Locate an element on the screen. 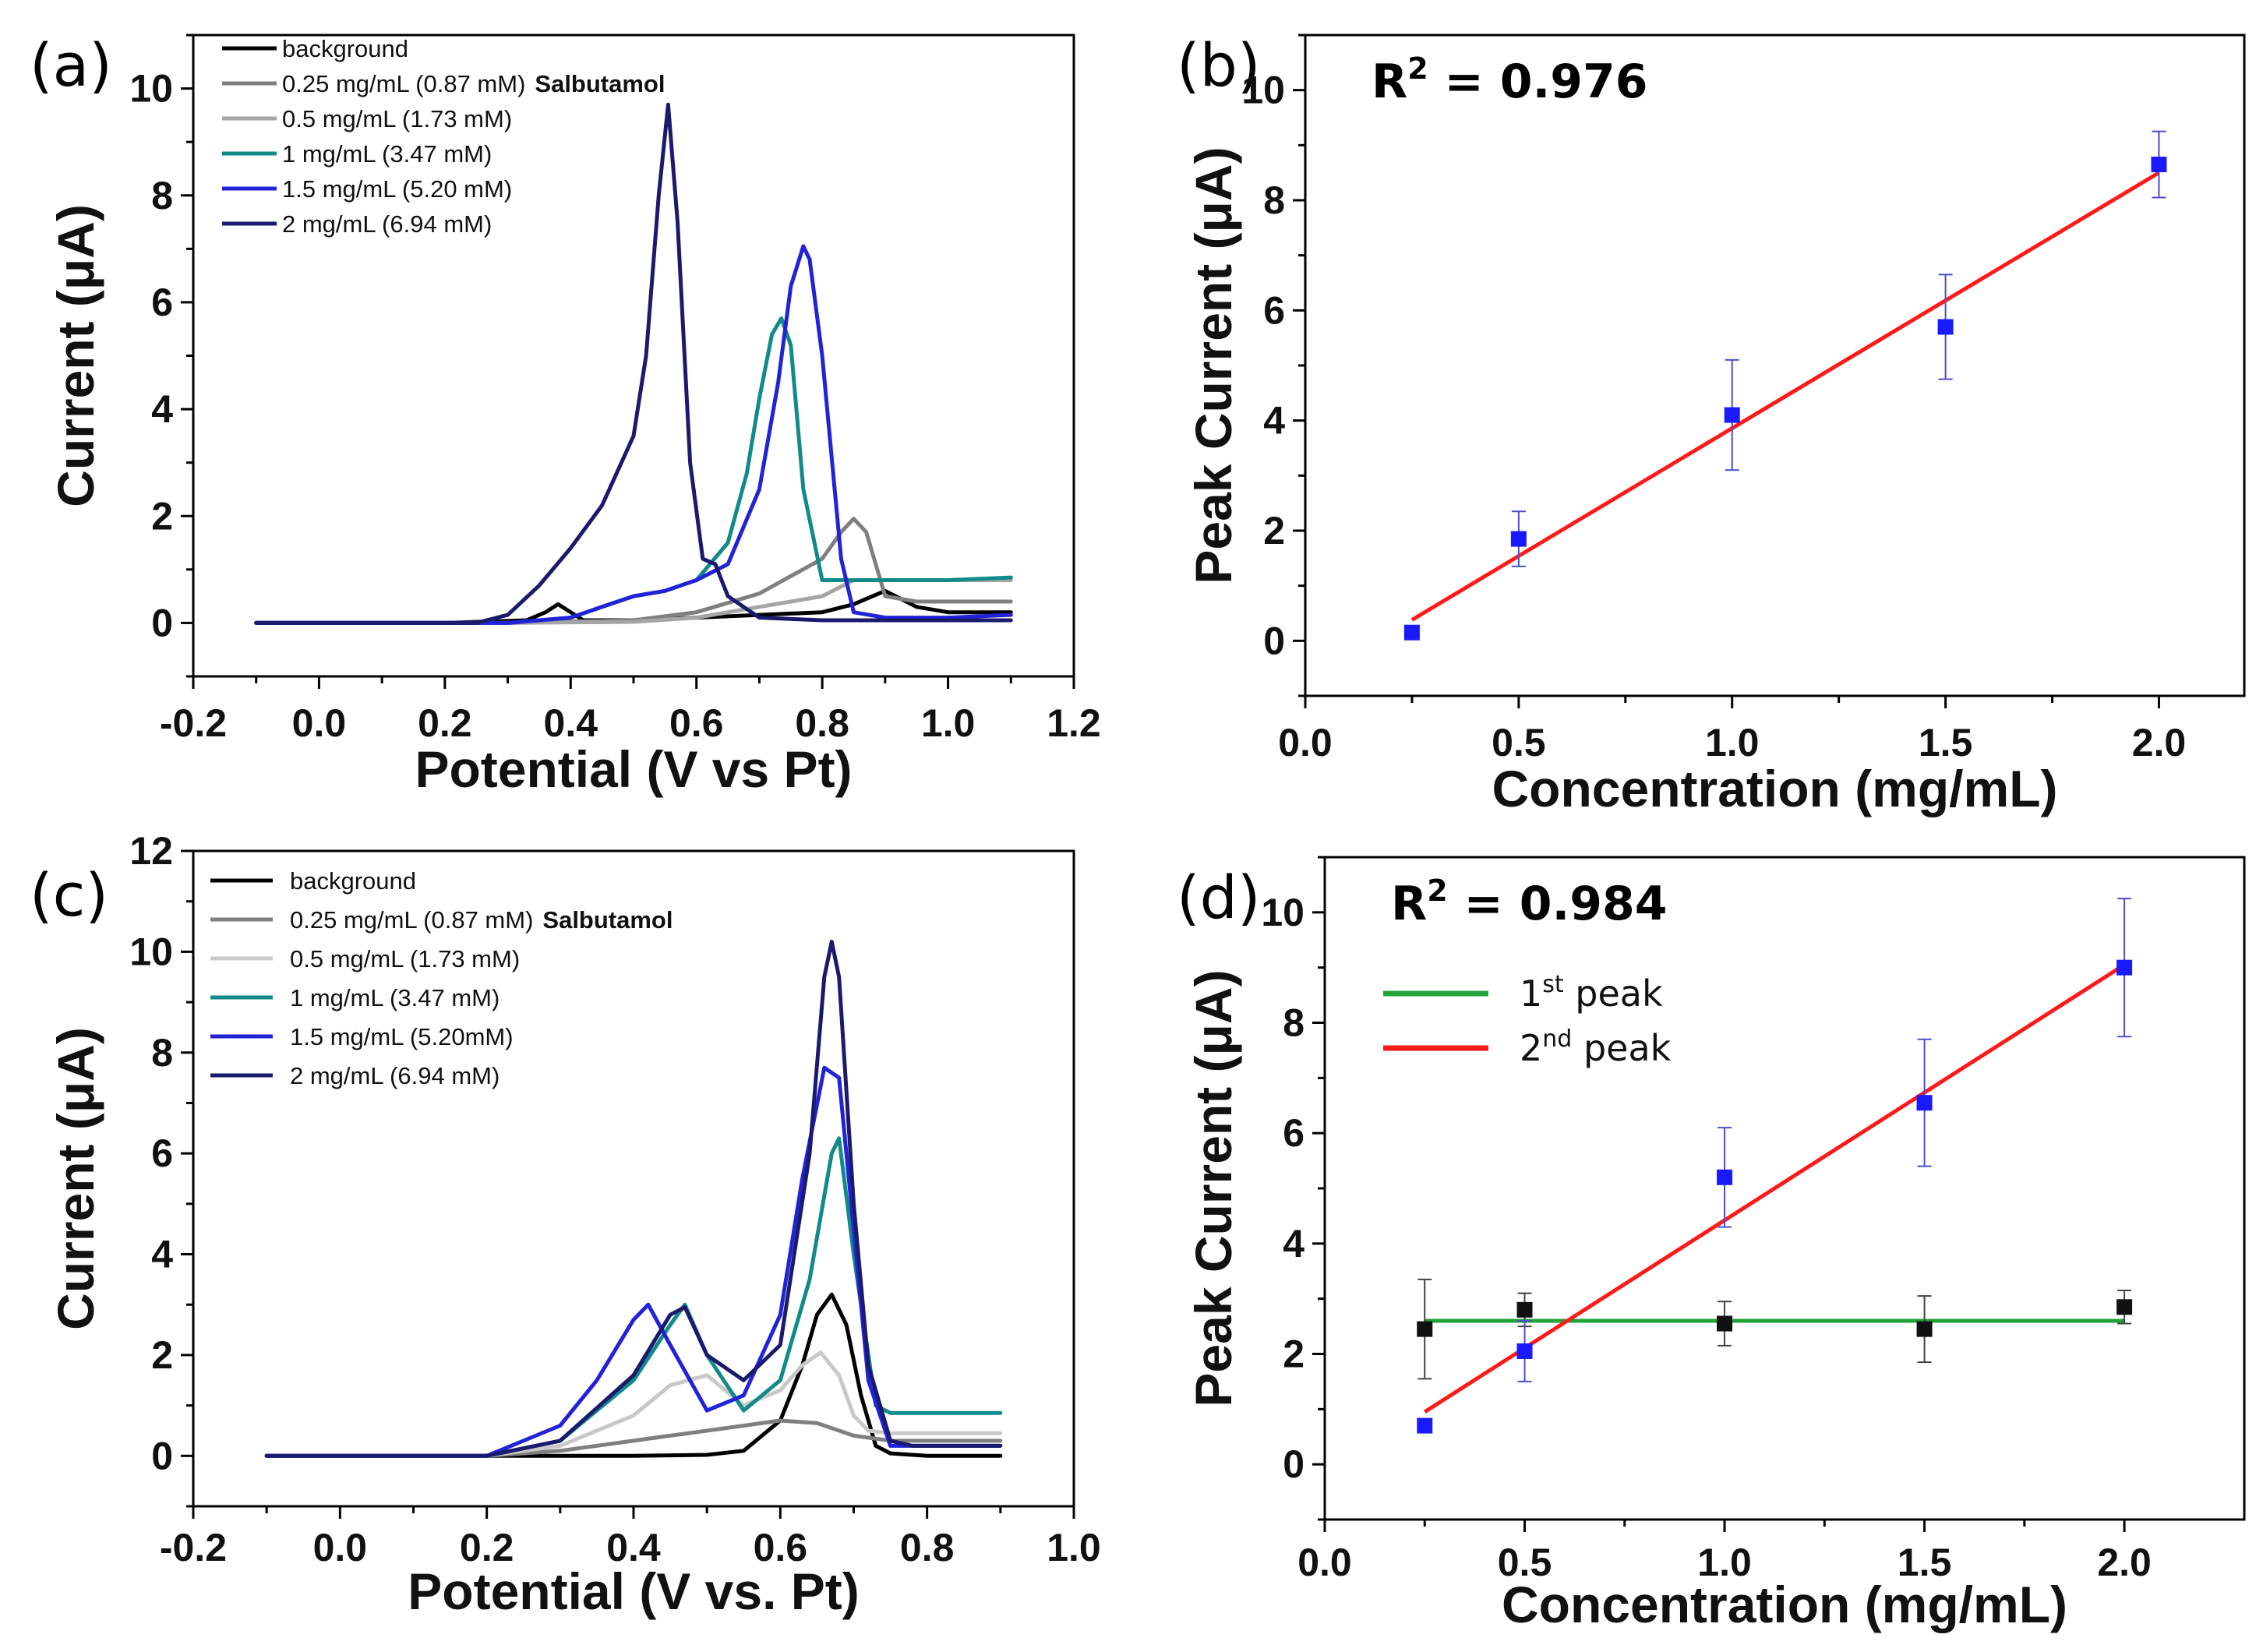 Image resolution: width=2263 pixels, height=1652 pixels. legend-entry: 1.5 mg/mL (5.20 mM) is located at coordinates (397, 189).